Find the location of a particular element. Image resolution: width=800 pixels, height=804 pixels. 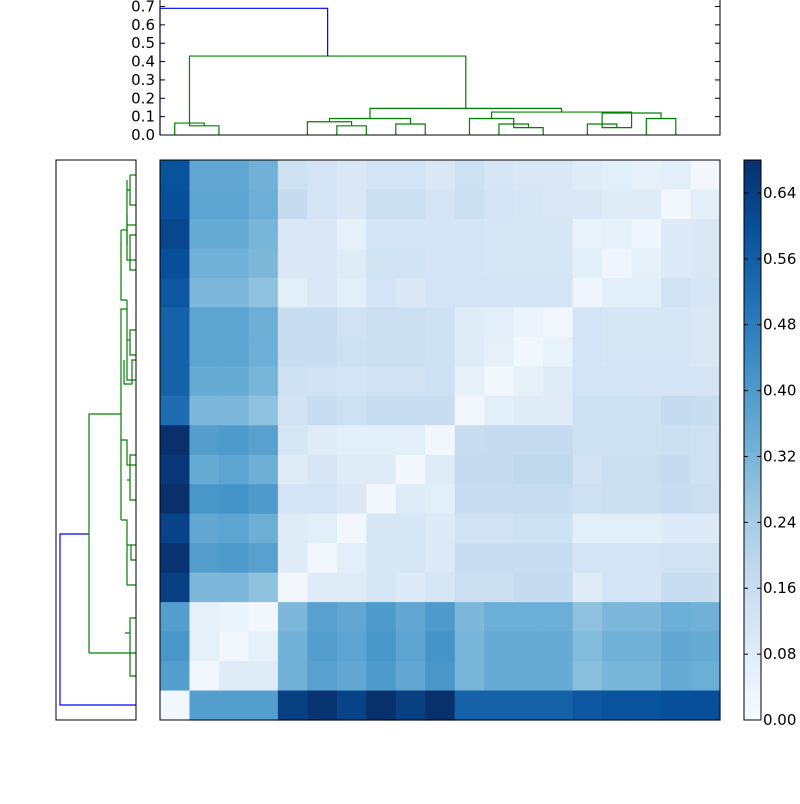

left-dendrogram is located at coordinates (96, 440).